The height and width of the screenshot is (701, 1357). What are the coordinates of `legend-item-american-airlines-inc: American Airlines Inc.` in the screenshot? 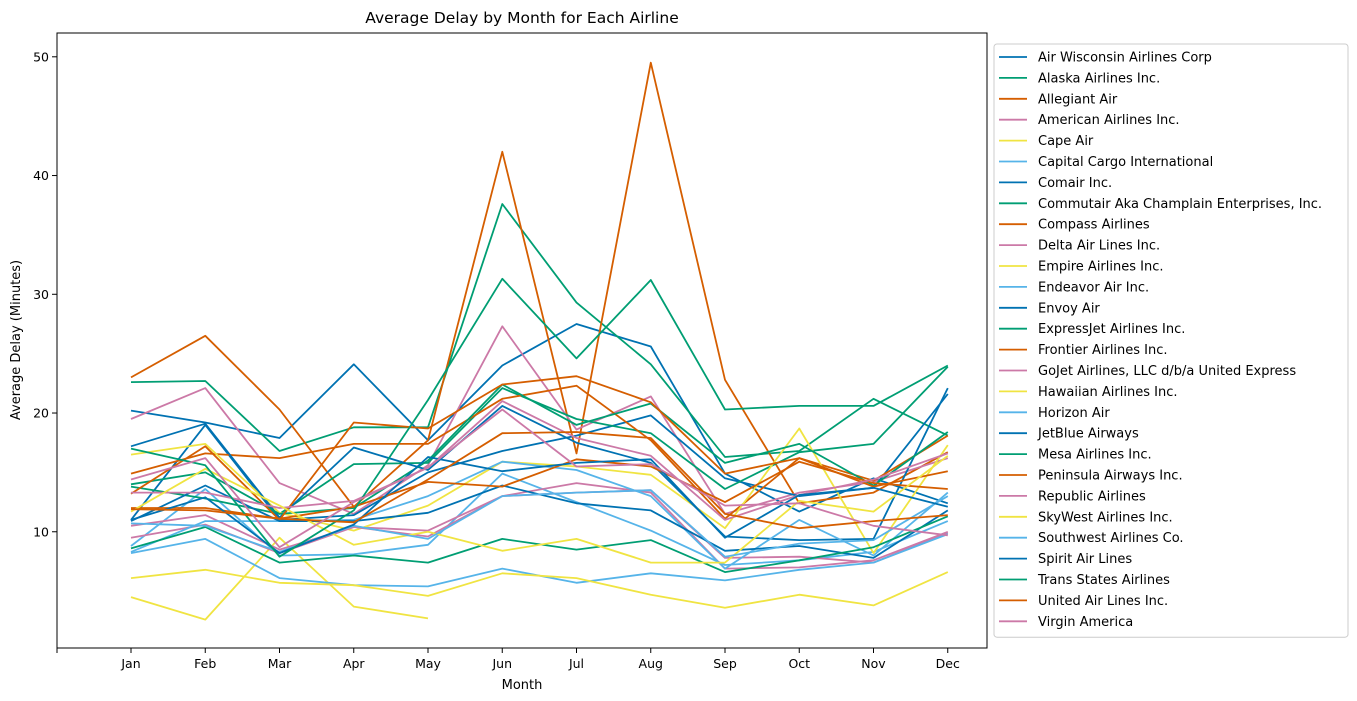 It's located at (1089, 120).